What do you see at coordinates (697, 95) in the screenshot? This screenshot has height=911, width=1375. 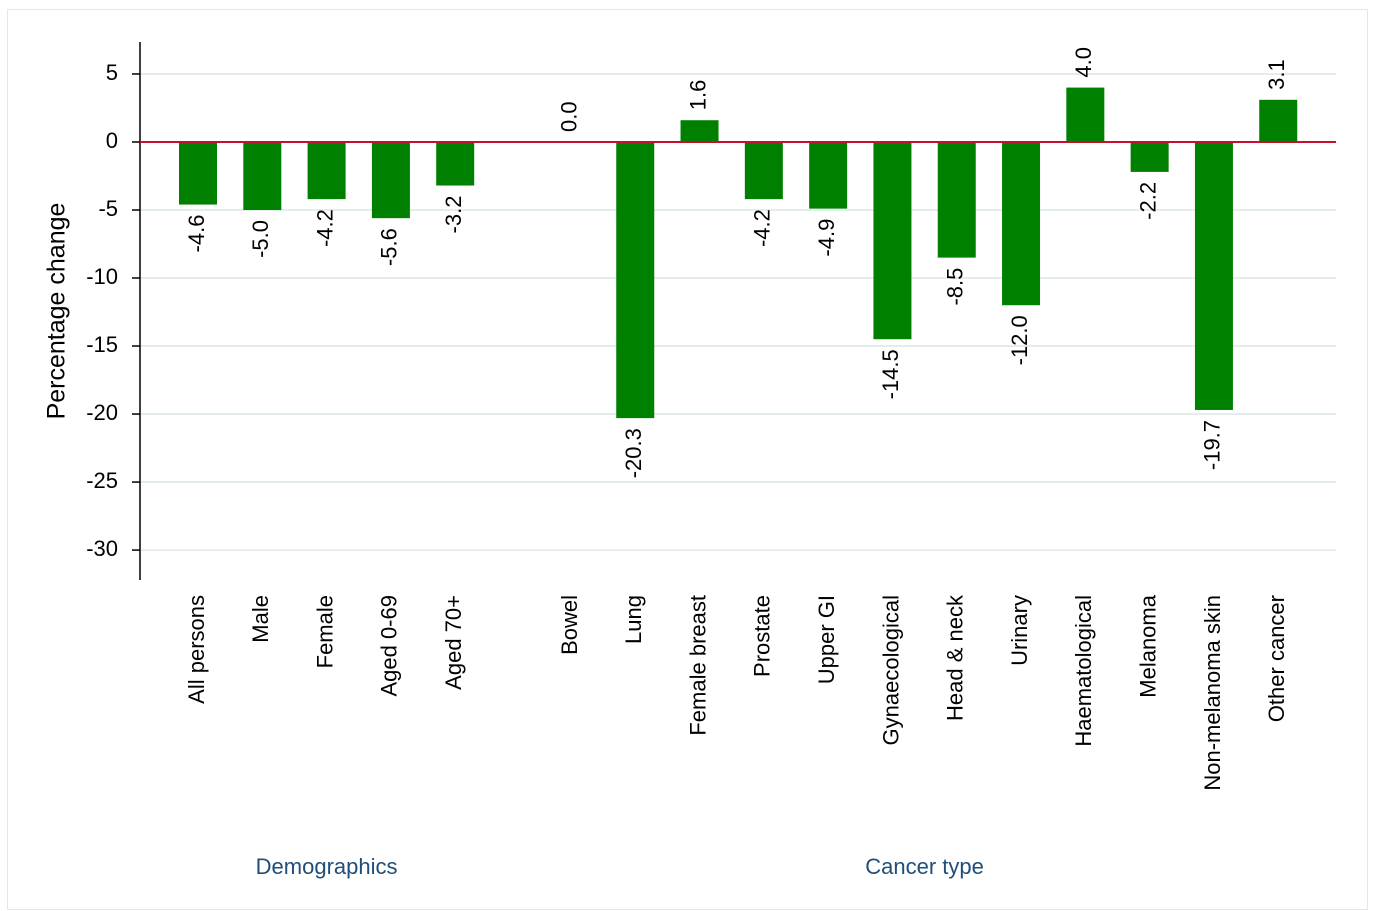 I see `value-label: 1.6` at bounding box center [697, 95].